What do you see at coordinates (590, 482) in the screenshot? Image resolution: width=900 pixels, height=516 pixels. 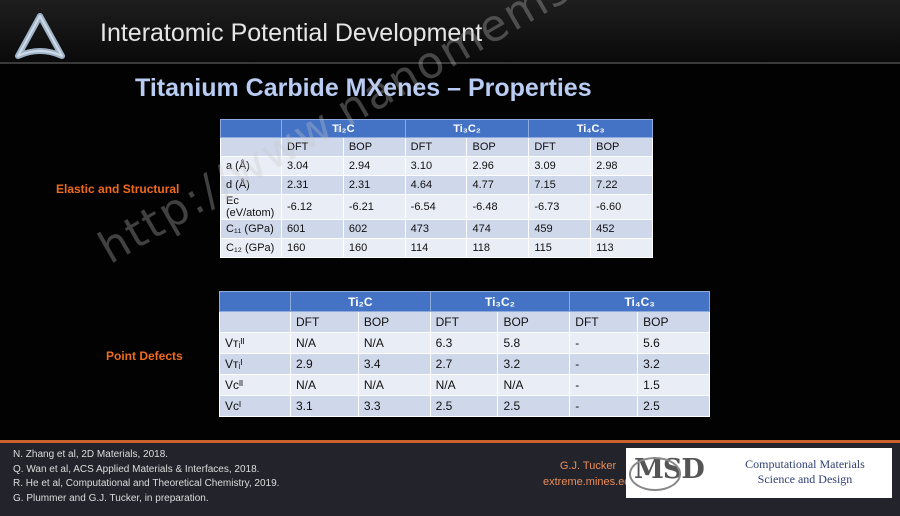 I see `website: extreme.mines.edu` at bounding box center [590, 482].